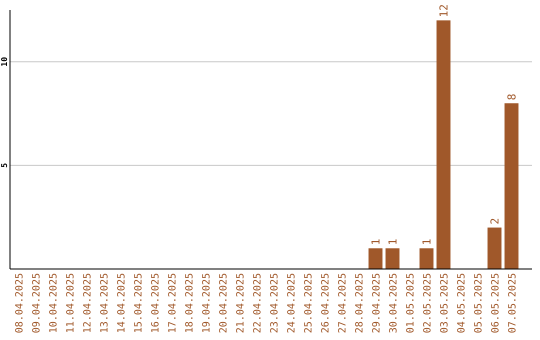 The width and height of the screenshot is (540, 340). What do you see at coordinates (4, 61) in the screenshot?
I see `y-tick-label: 10` at bounding box center [4, 61].